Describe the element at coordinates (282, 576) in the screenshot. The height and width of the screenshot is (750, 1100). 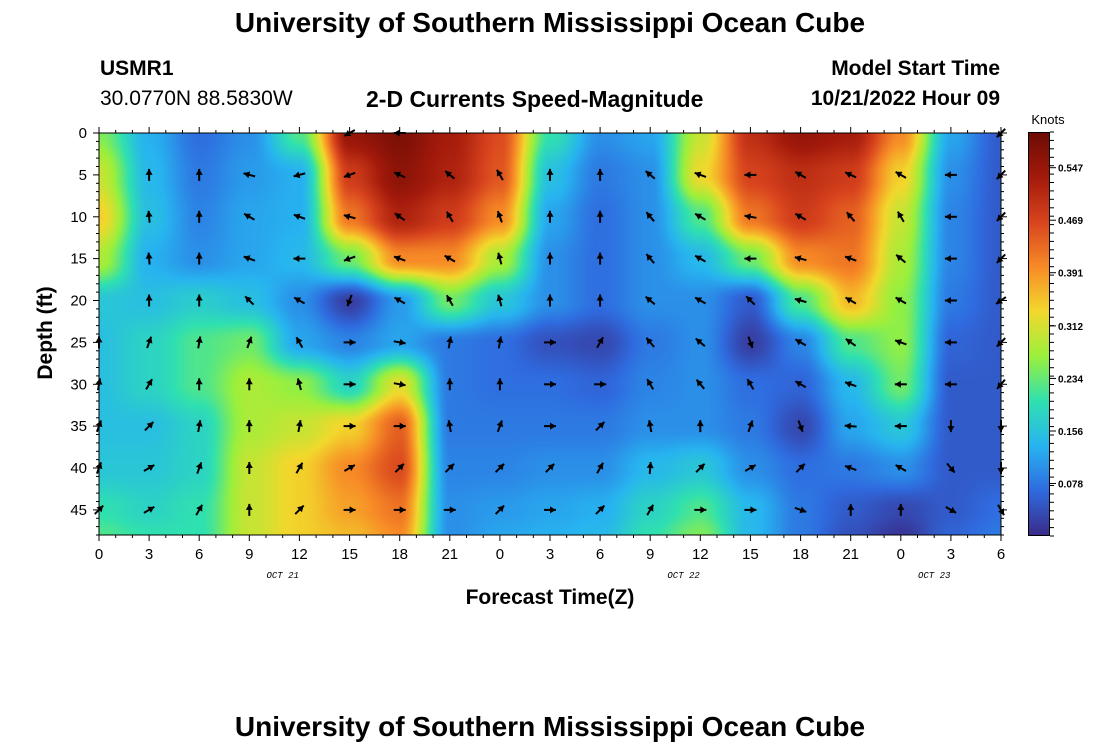
I see `day-label: OCT 21` at that location.